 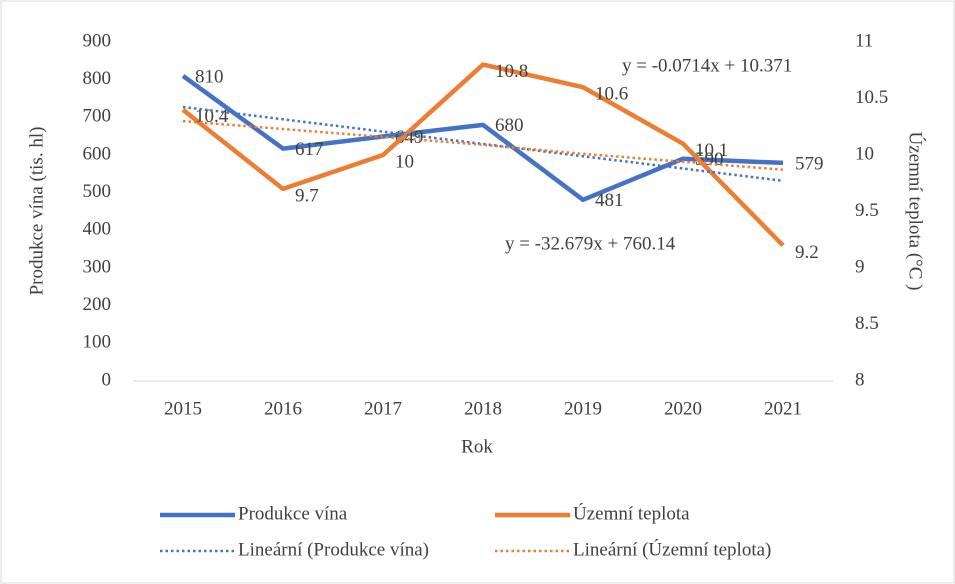 What do you see at coordinates (212, 116) in the screenshot?
I see `data-label: 10.4` at bounding box center [212, 116].